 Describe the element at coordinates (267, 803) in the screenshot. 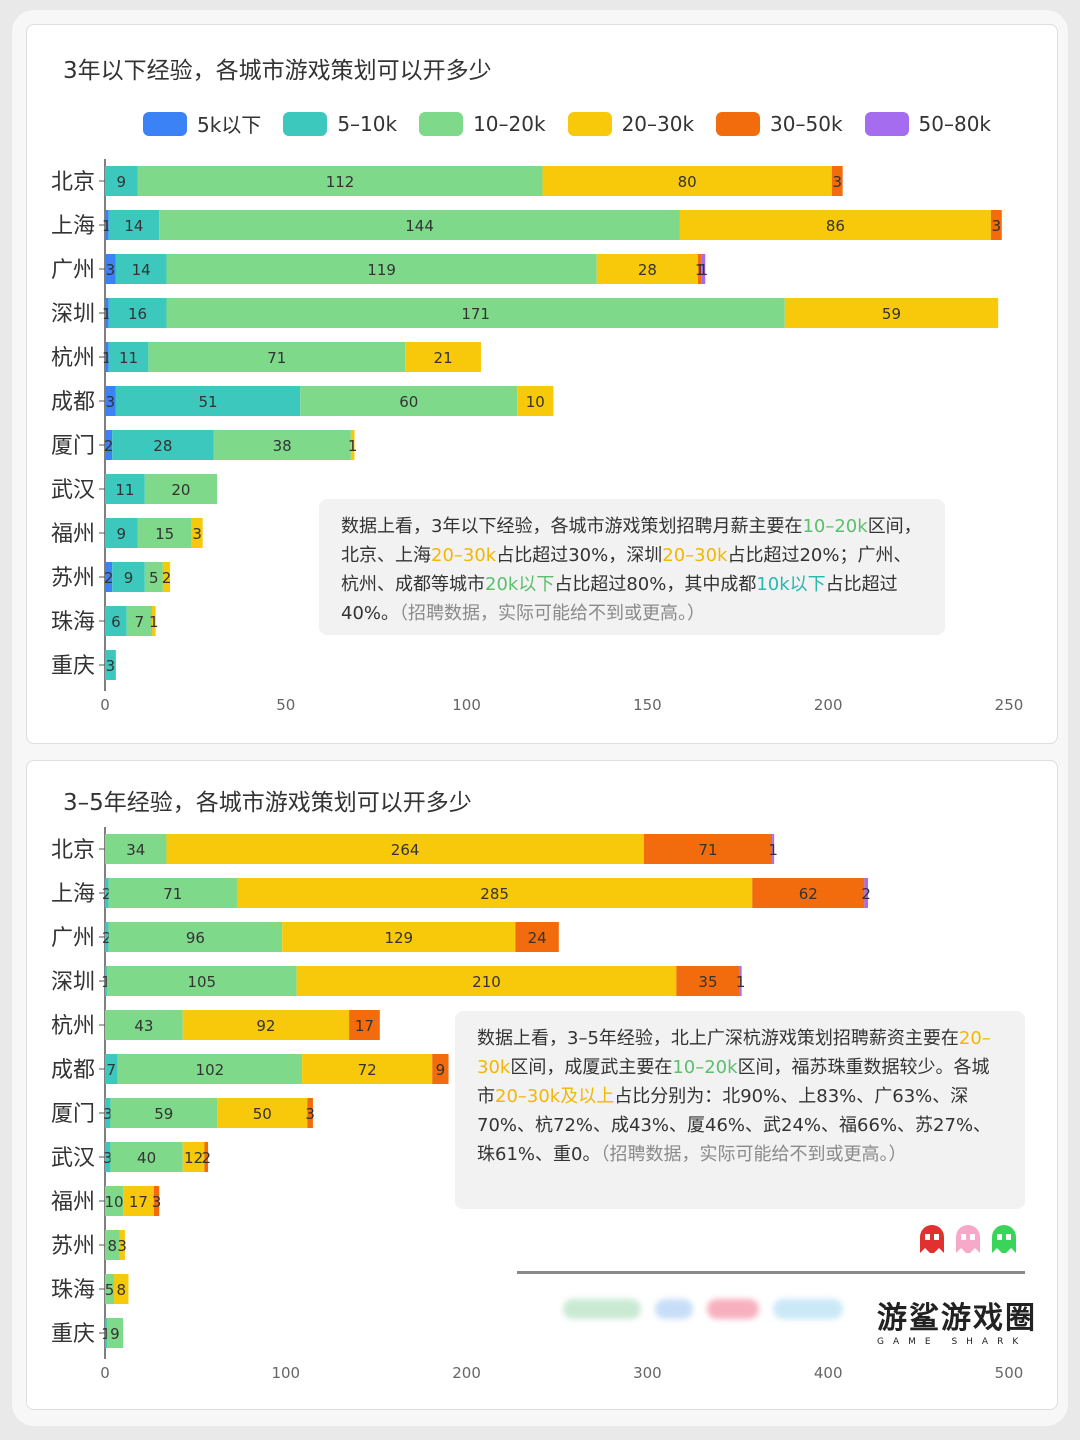

I see `chart-title: 3–5年经验，各城市游戏策划可以开多少` at that location.